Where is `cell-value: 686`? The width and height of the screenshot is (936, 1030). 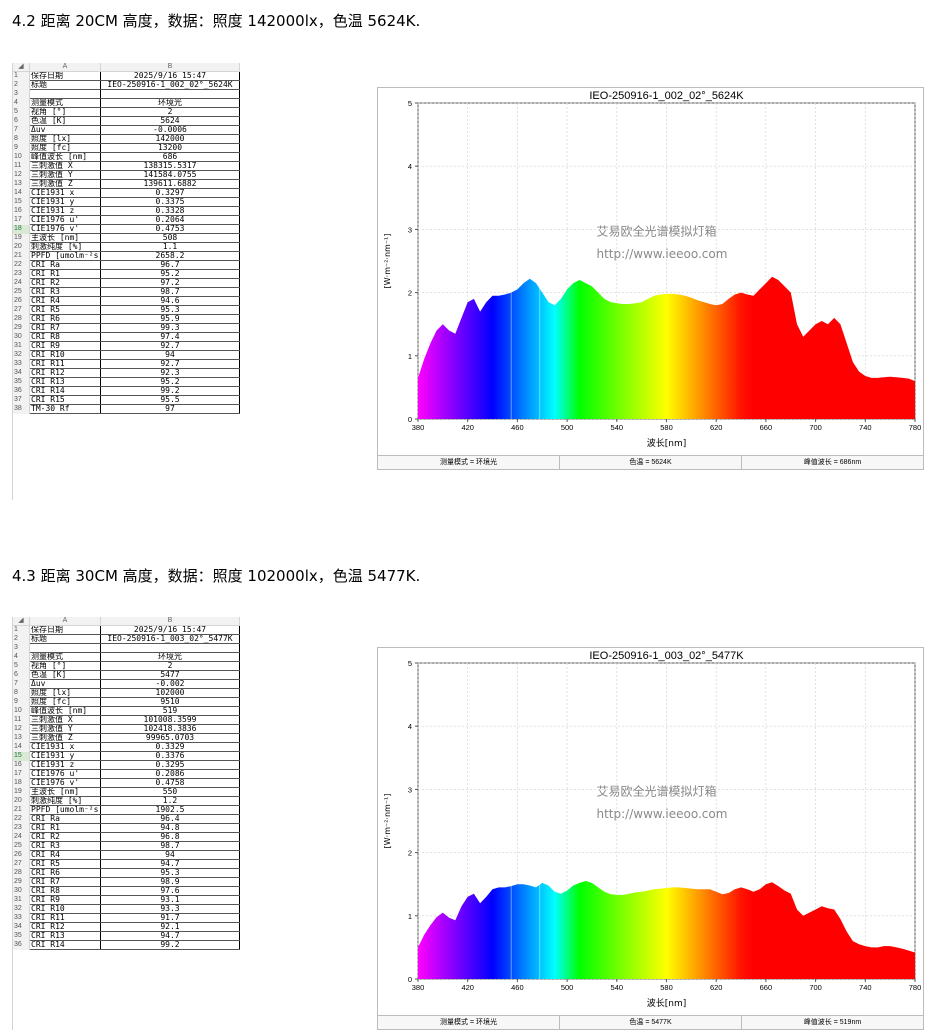 cell-value: 686 is located at coordinates (170, 157).